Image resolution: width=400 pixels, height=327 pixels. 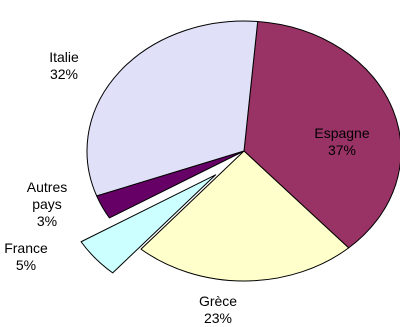 I want to click on slice-label-italie: Italie 32%, so click(x=64, y=65).